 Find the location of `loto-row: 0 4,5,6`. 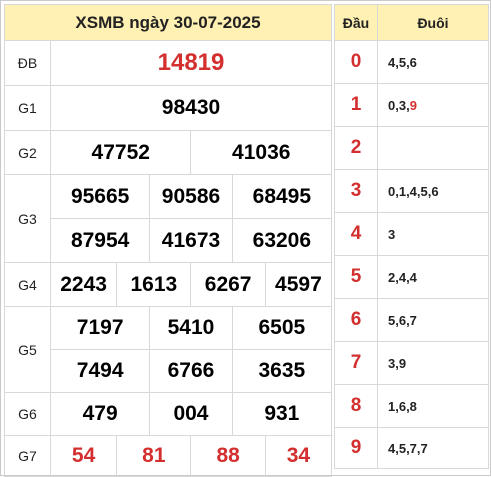

loto-row: 0 4,5,6 is located at coordinates (411, 62).